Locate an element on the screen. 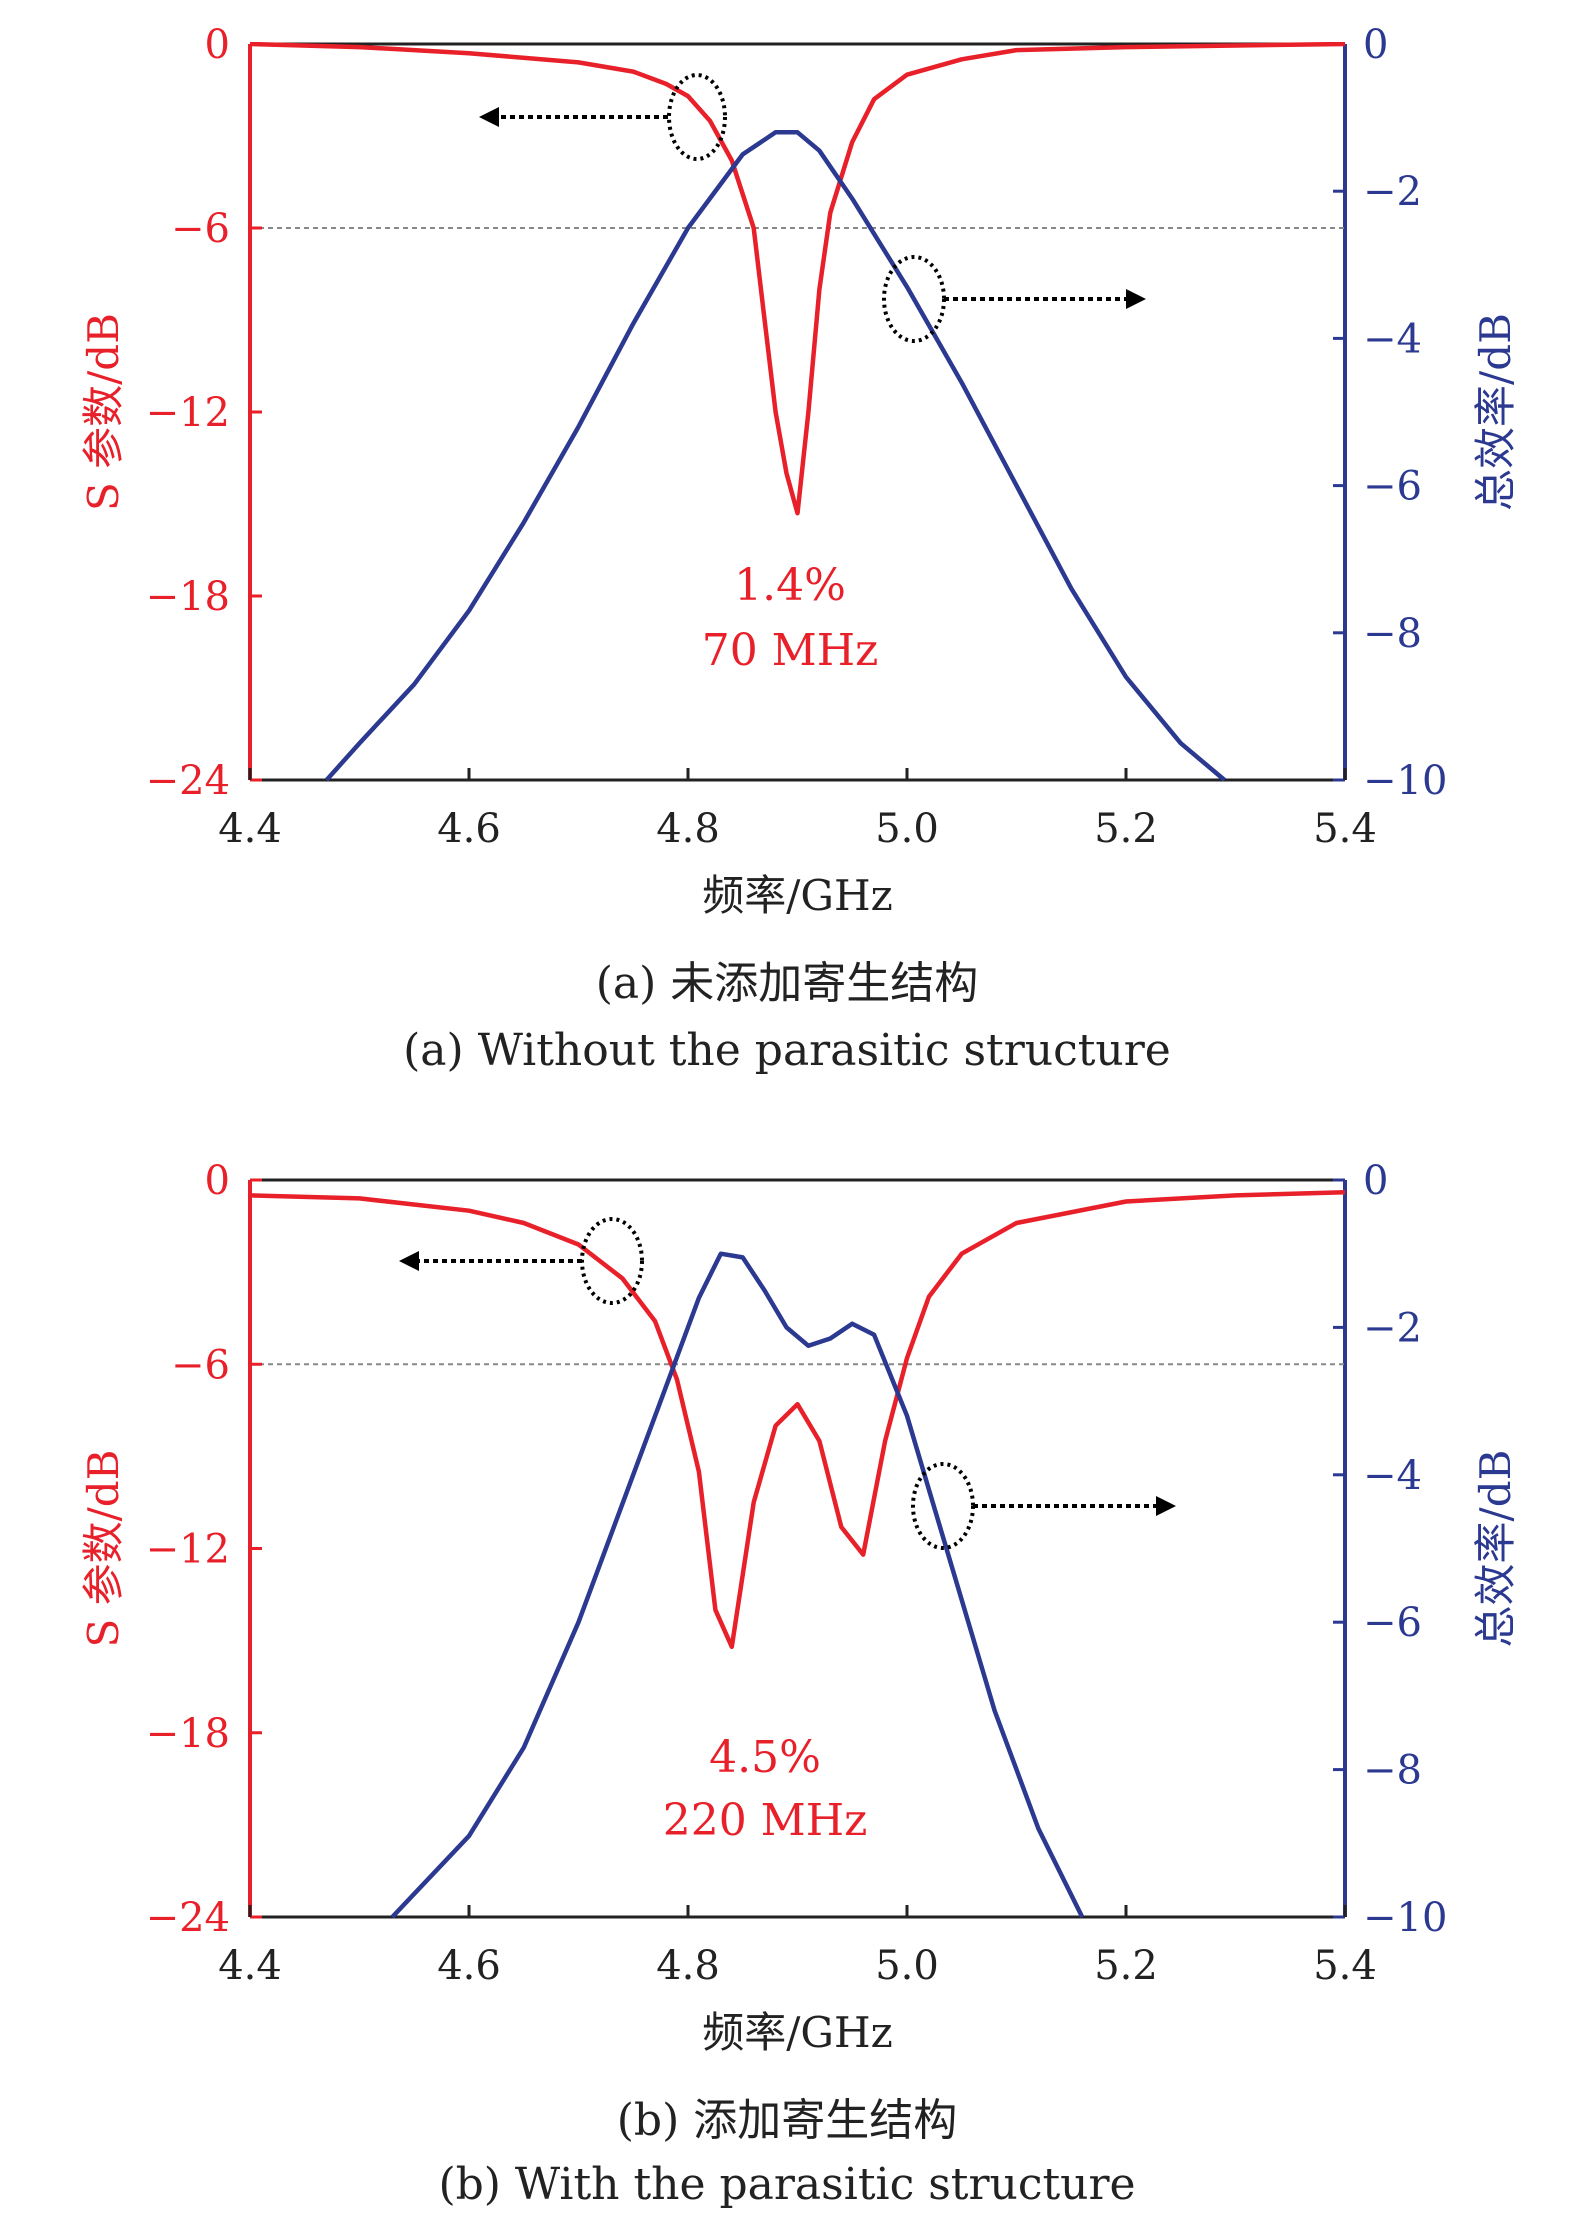 Image resolution: width=1575 pixels, height=2215 pixels. caption-chinese: (b) 添加寄生结构 is located at coordinates (787, 2120).